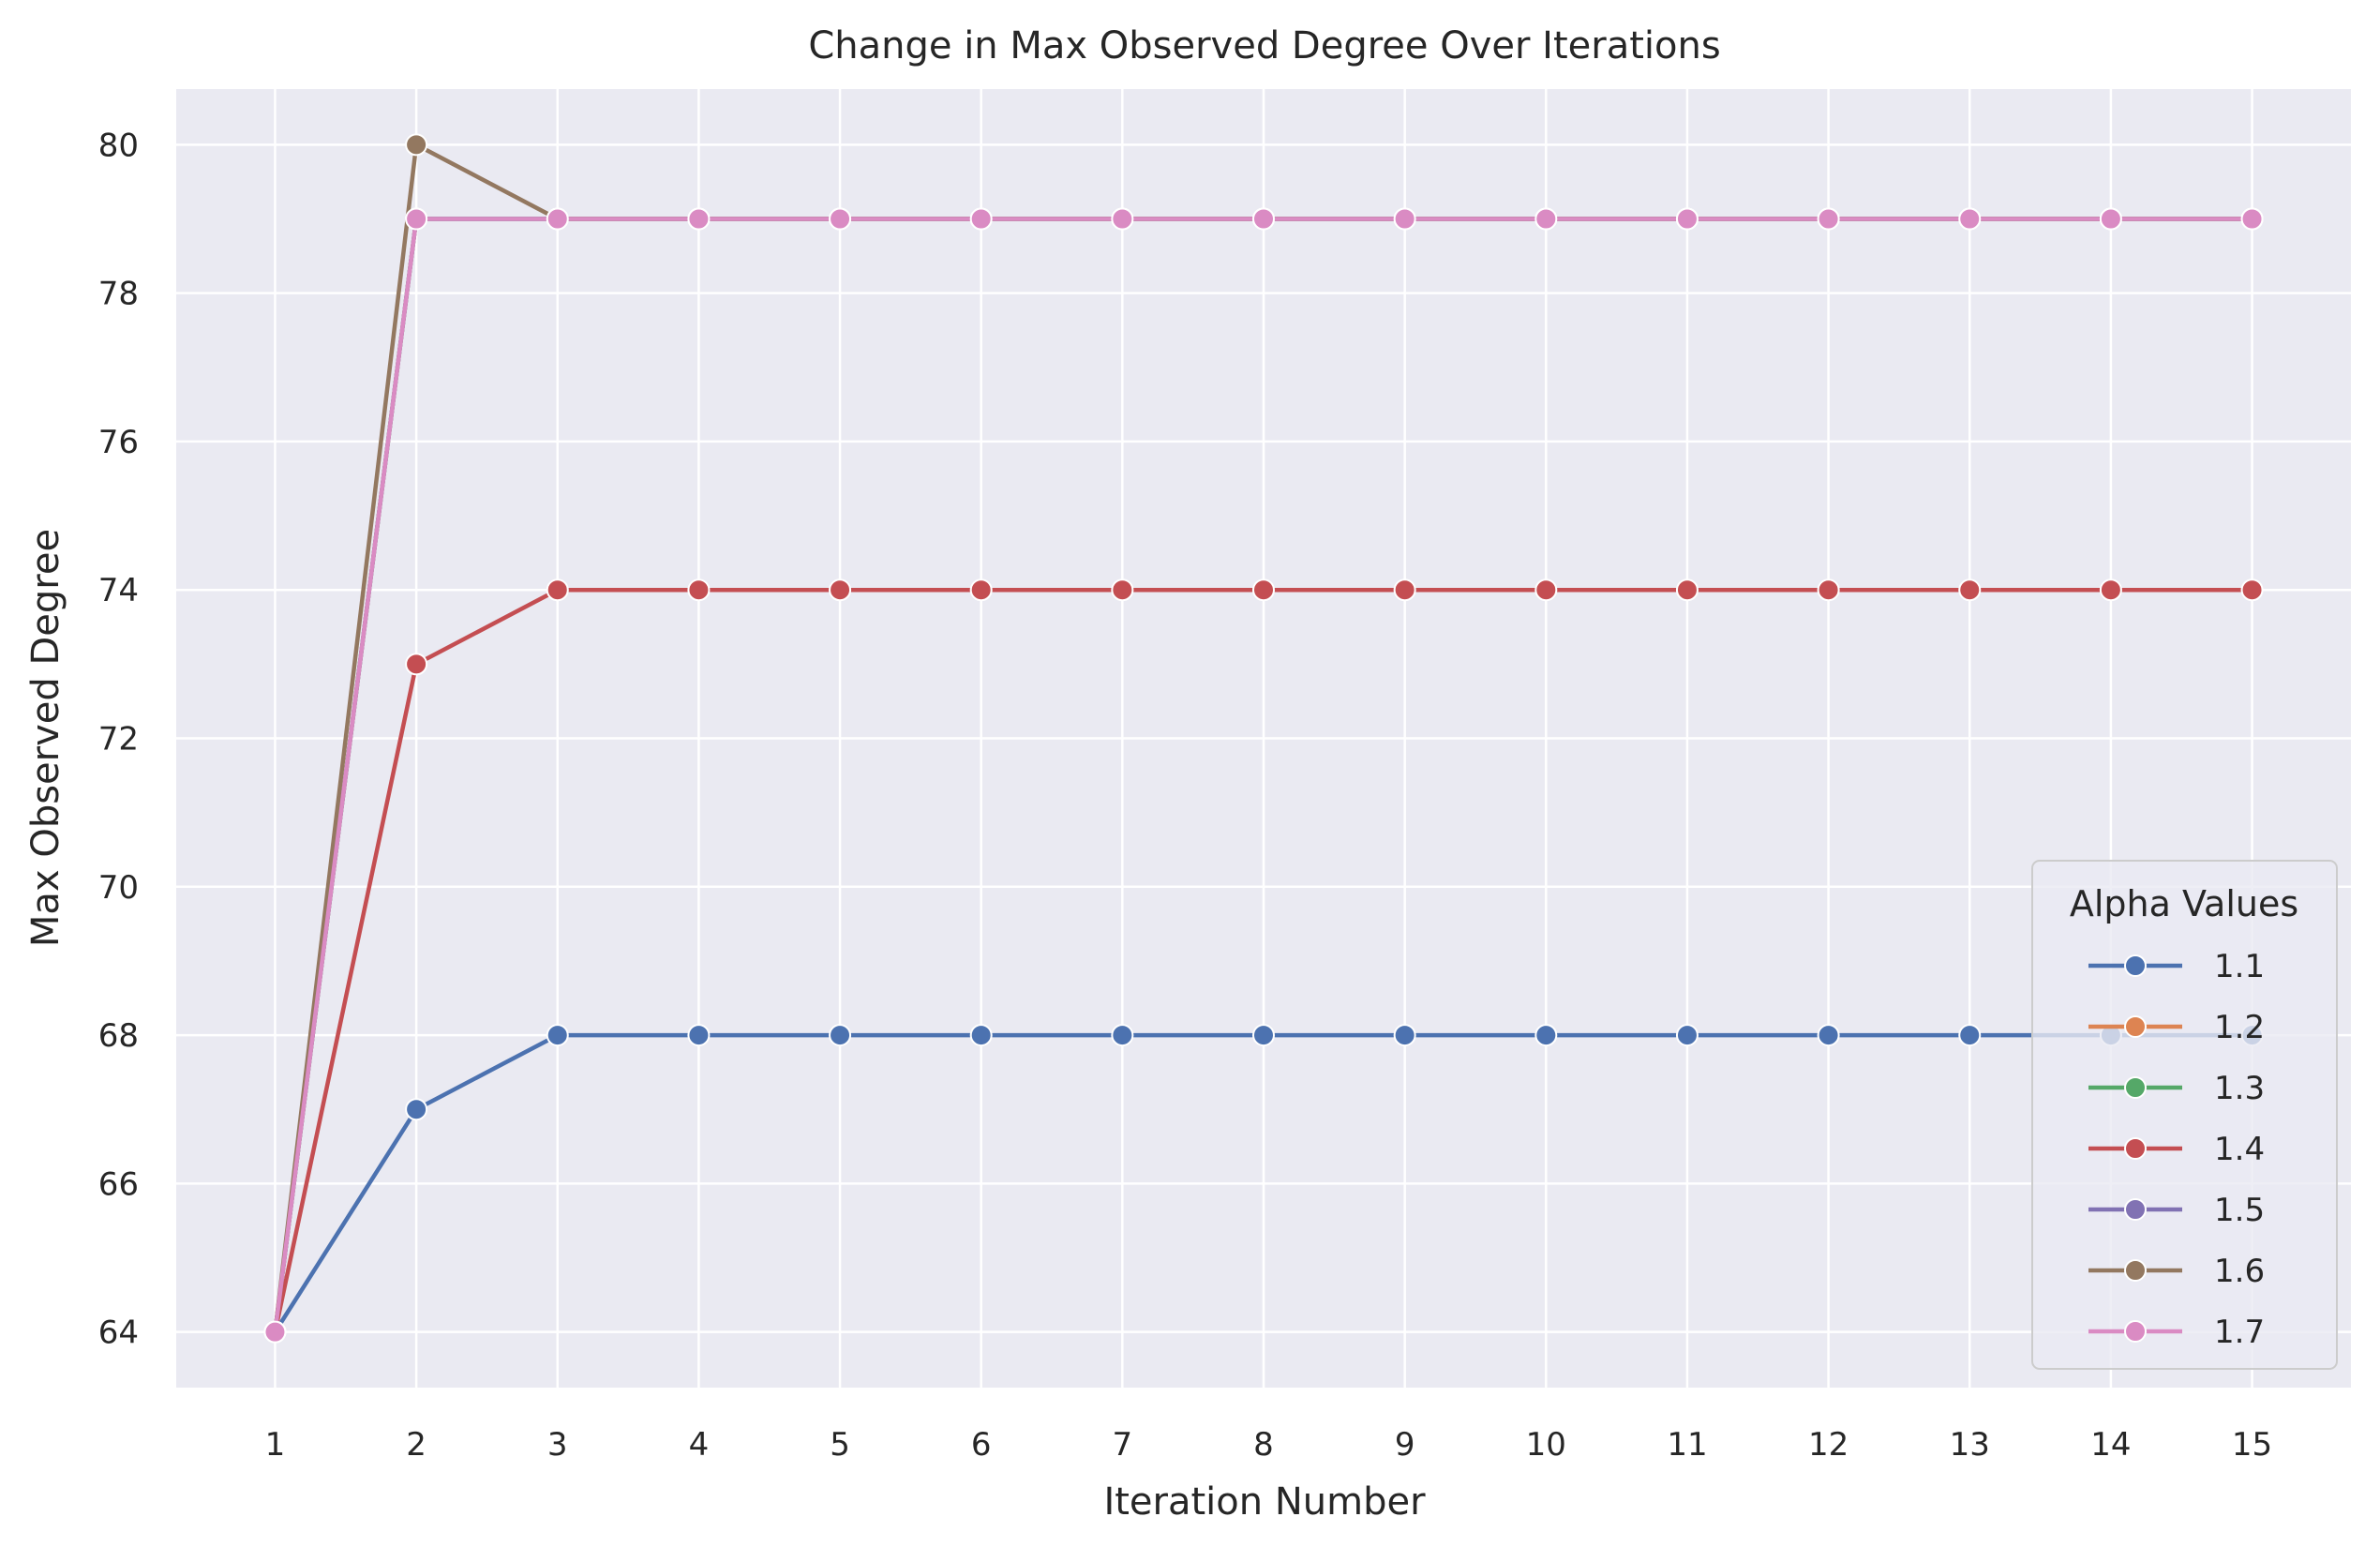  I want to click on x-tick-label: 3, so click(557, 1445).